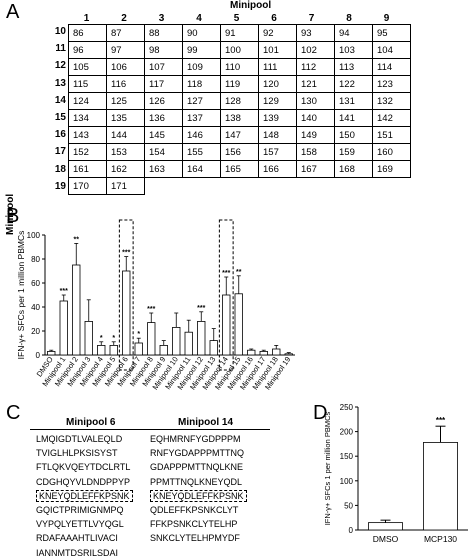 This screenshot has height=560, width=474. What do you see at coordinates (87, 169) in the screenshot?
I see `grid-cell: 161` at bounding box center [87, 169].